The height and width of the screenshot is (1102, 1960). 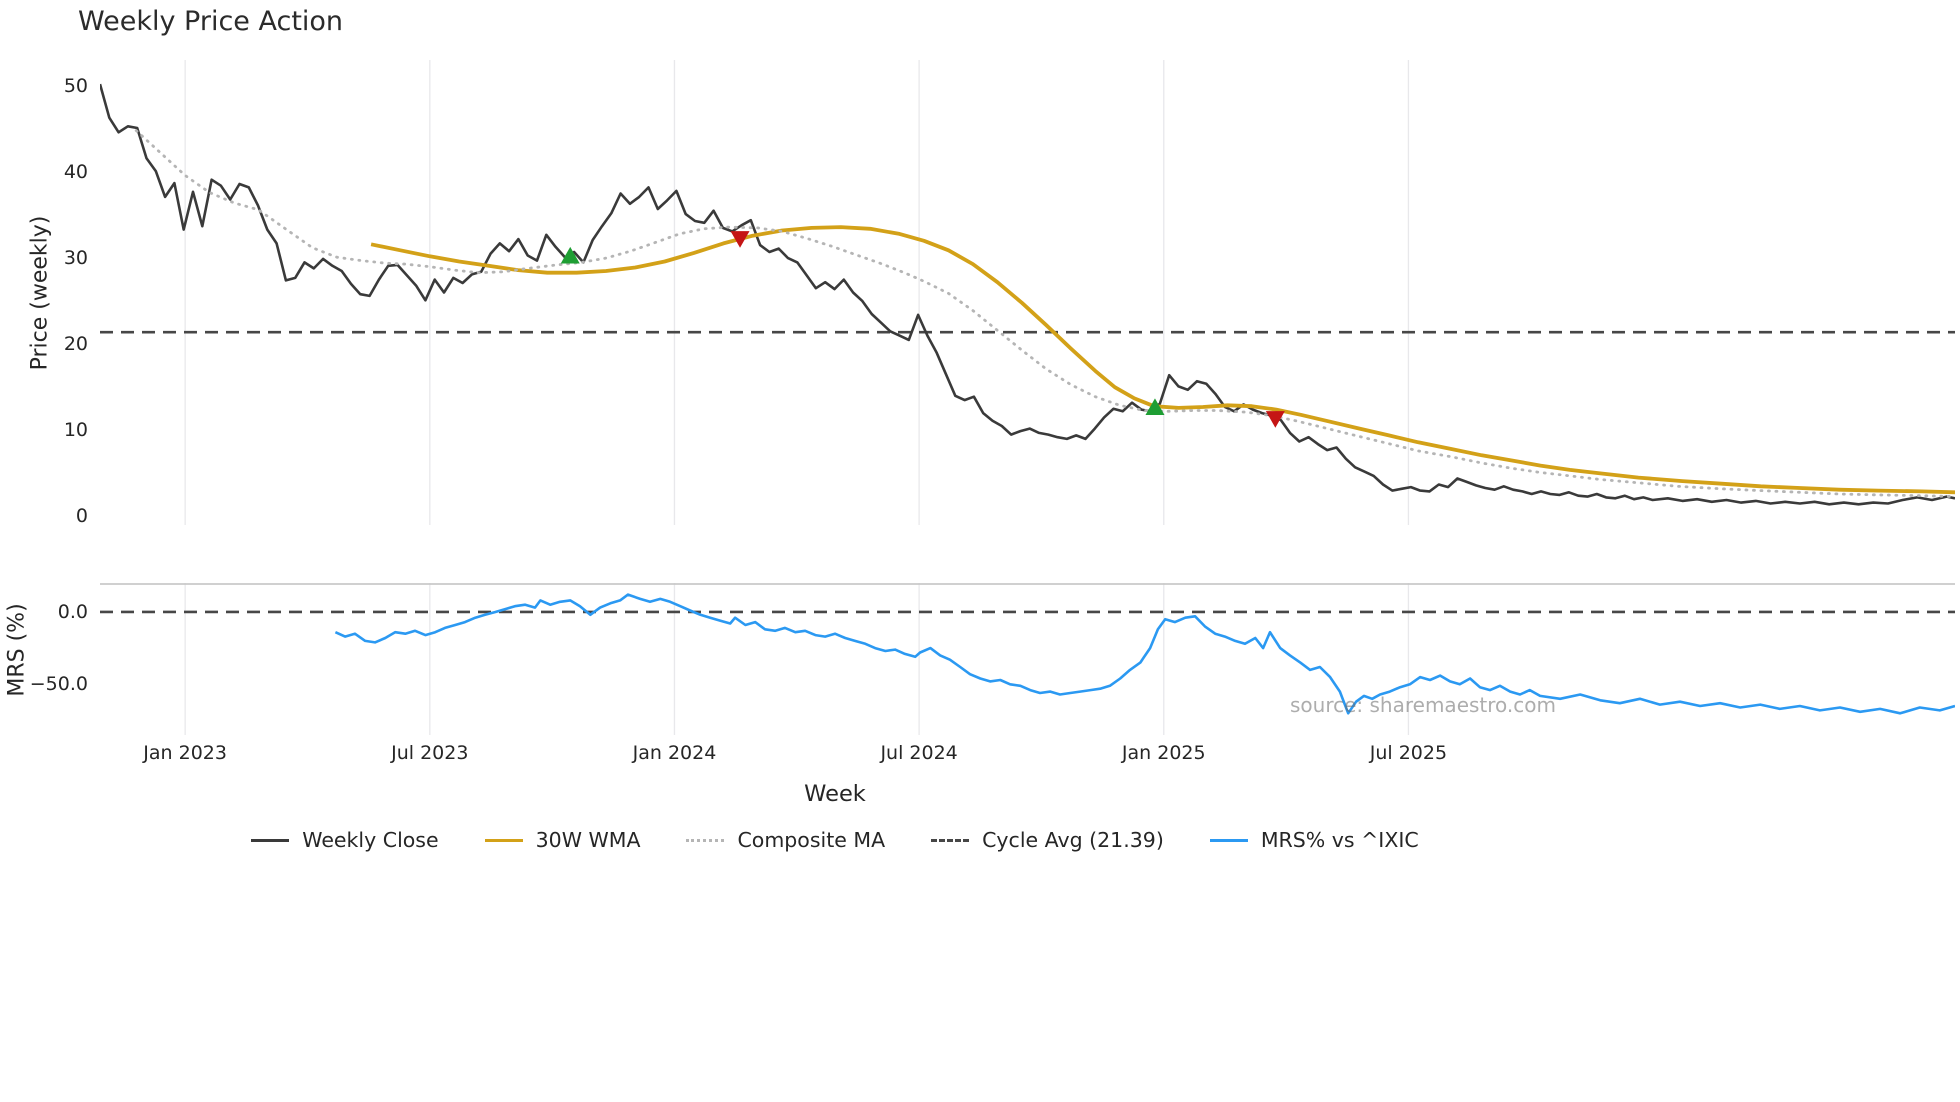 What do you see at coordinates (75, 344) in the screenshot?
I see `price-y-tick-label: 20` at bounding box center [75, 344].